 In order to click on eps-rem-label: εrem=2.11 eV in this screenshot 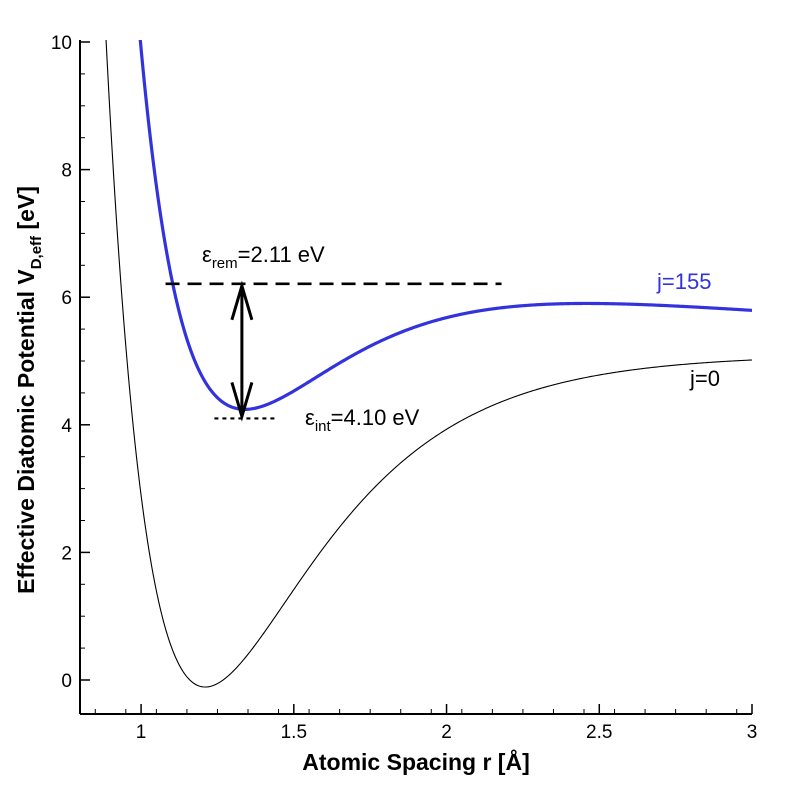, I will do `click(263, 257)`.